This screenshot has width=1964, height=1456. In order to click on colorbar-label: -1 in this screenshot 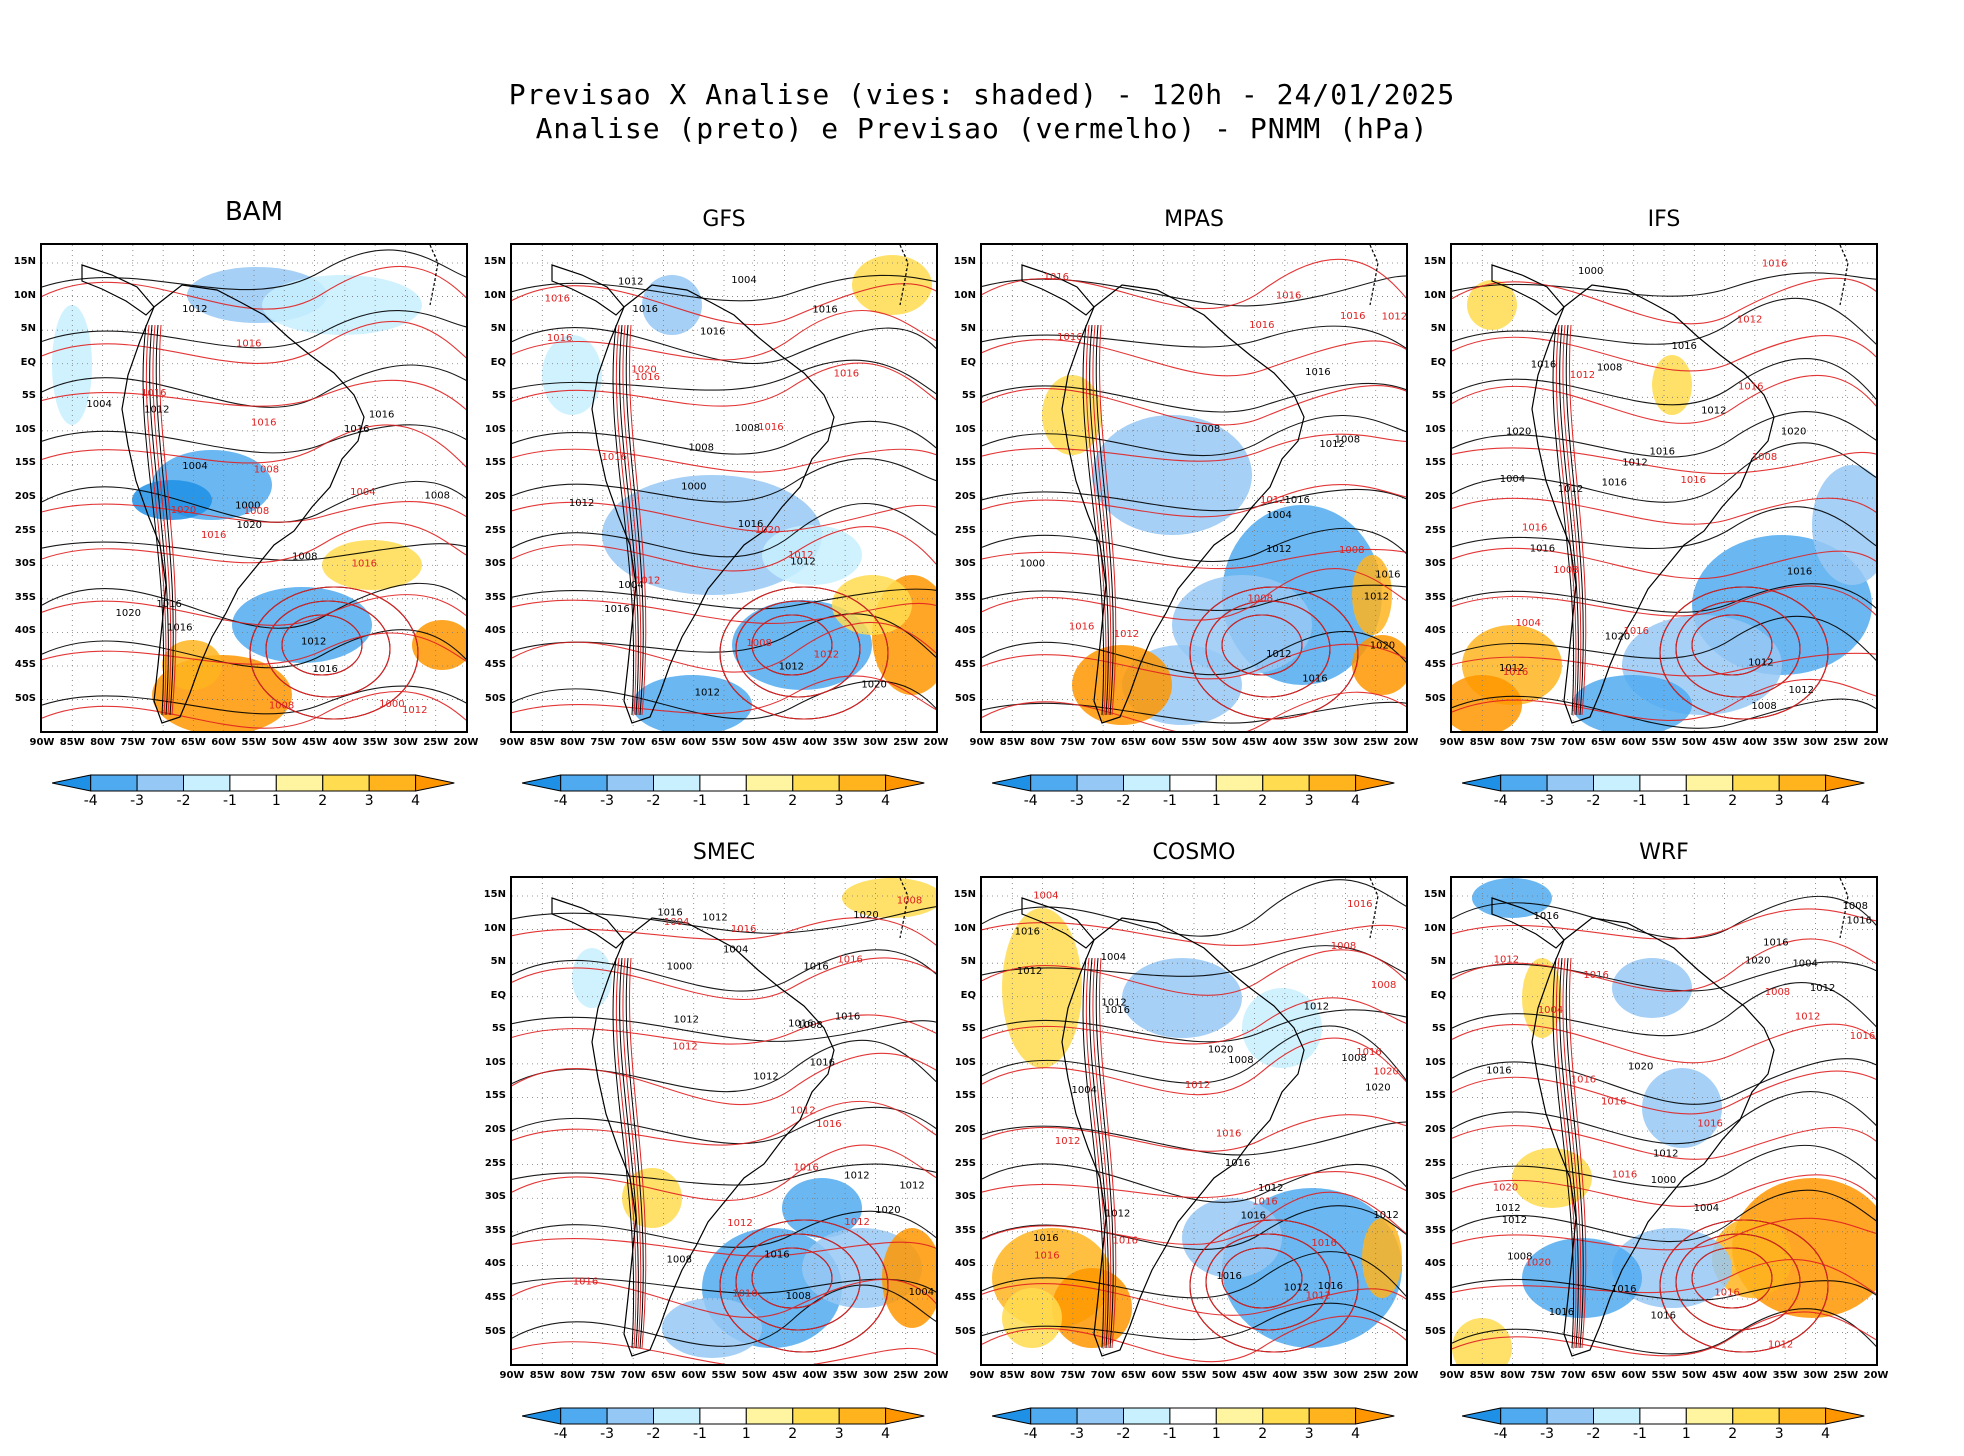, I will do `click(699, 1434)`.